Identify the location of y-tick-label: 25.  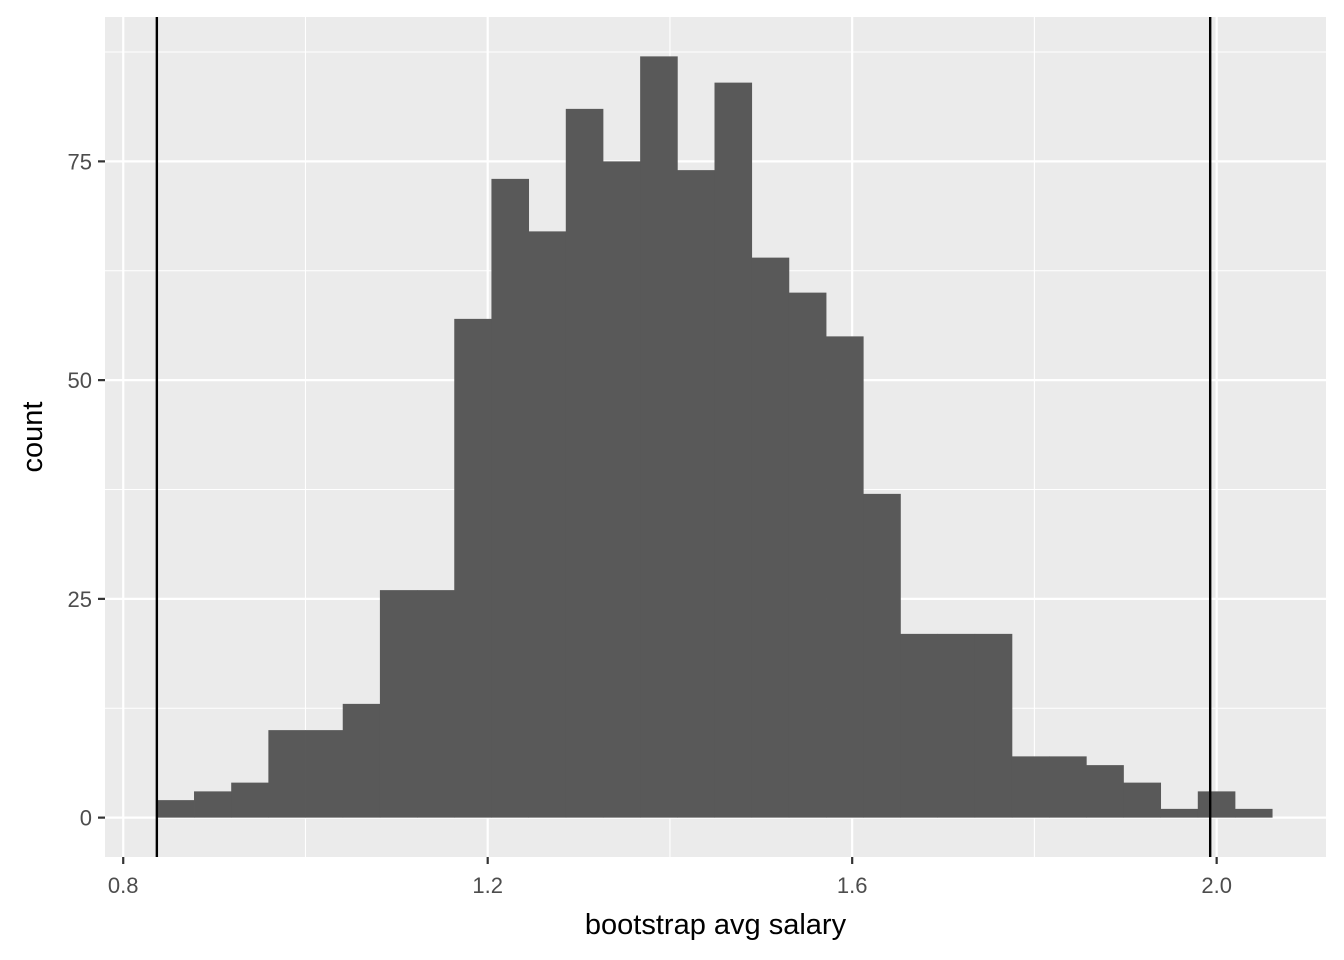
(80, 599).